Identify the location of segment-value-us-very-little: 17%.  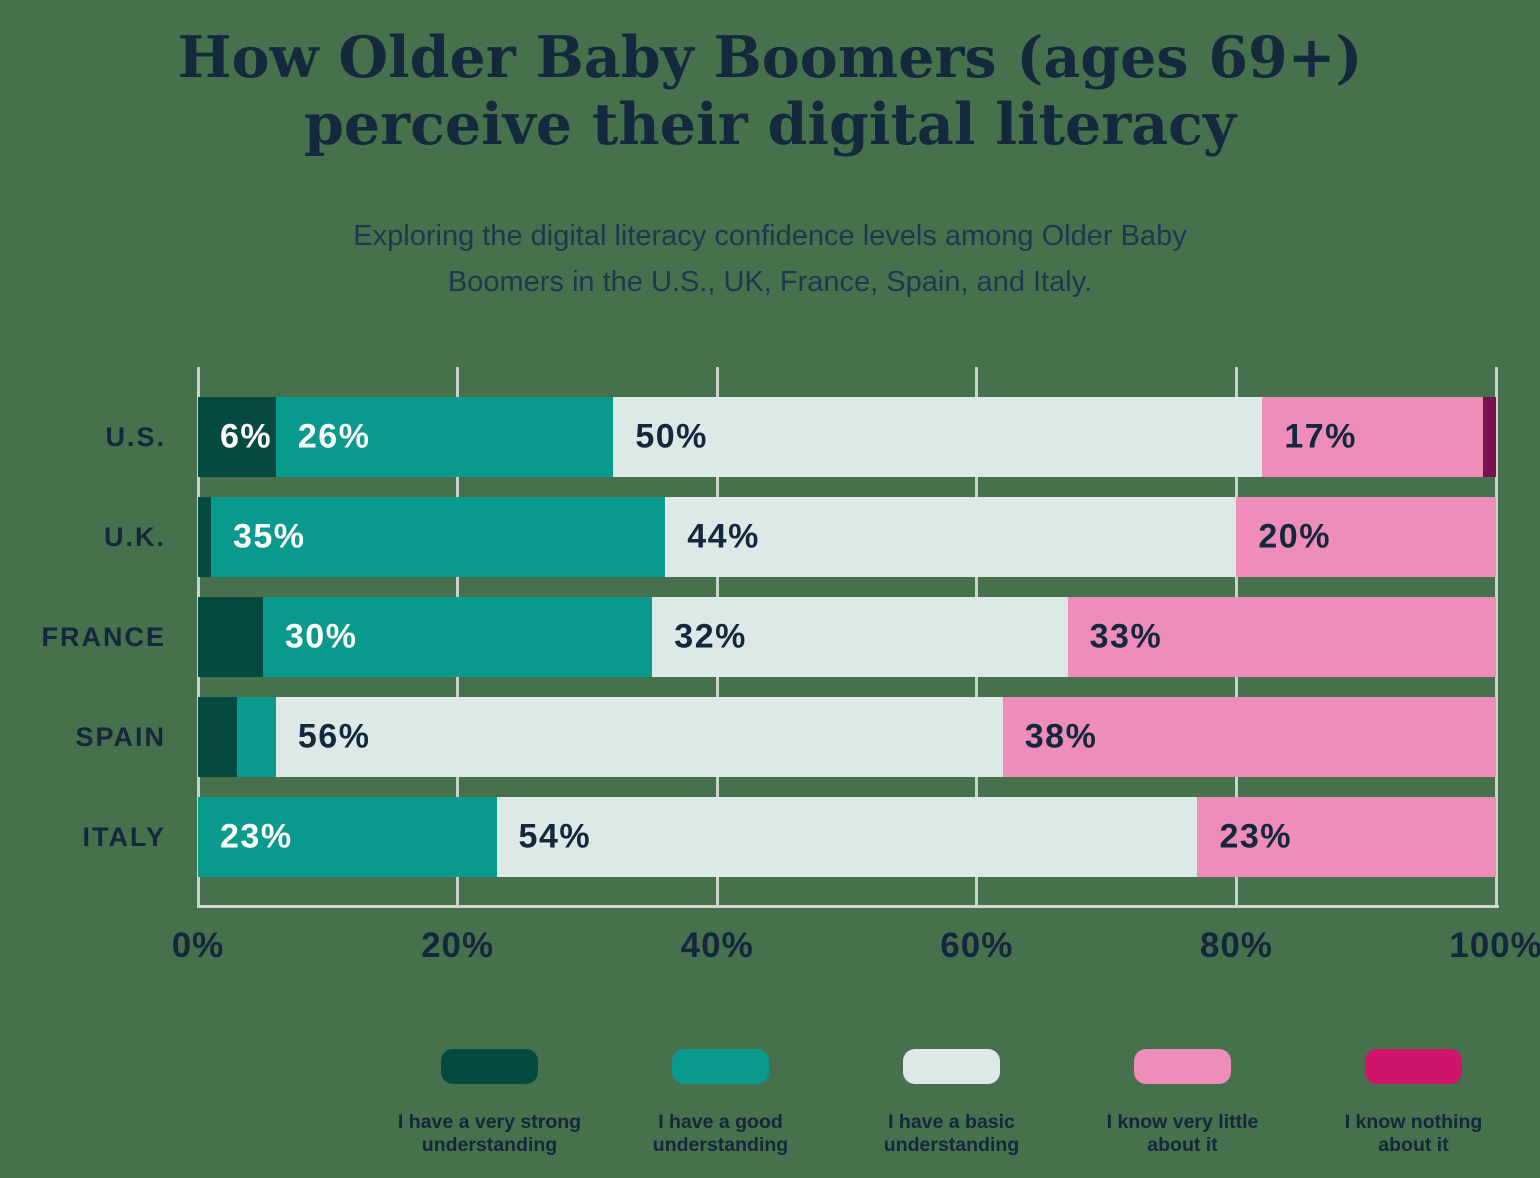
(1320, 436).